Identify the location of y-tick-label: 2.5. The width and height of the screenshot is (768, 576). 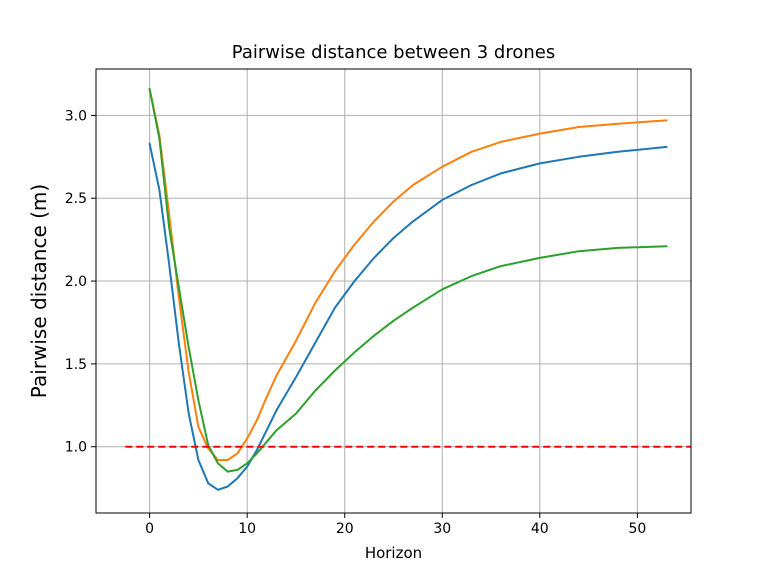
(76, 199).